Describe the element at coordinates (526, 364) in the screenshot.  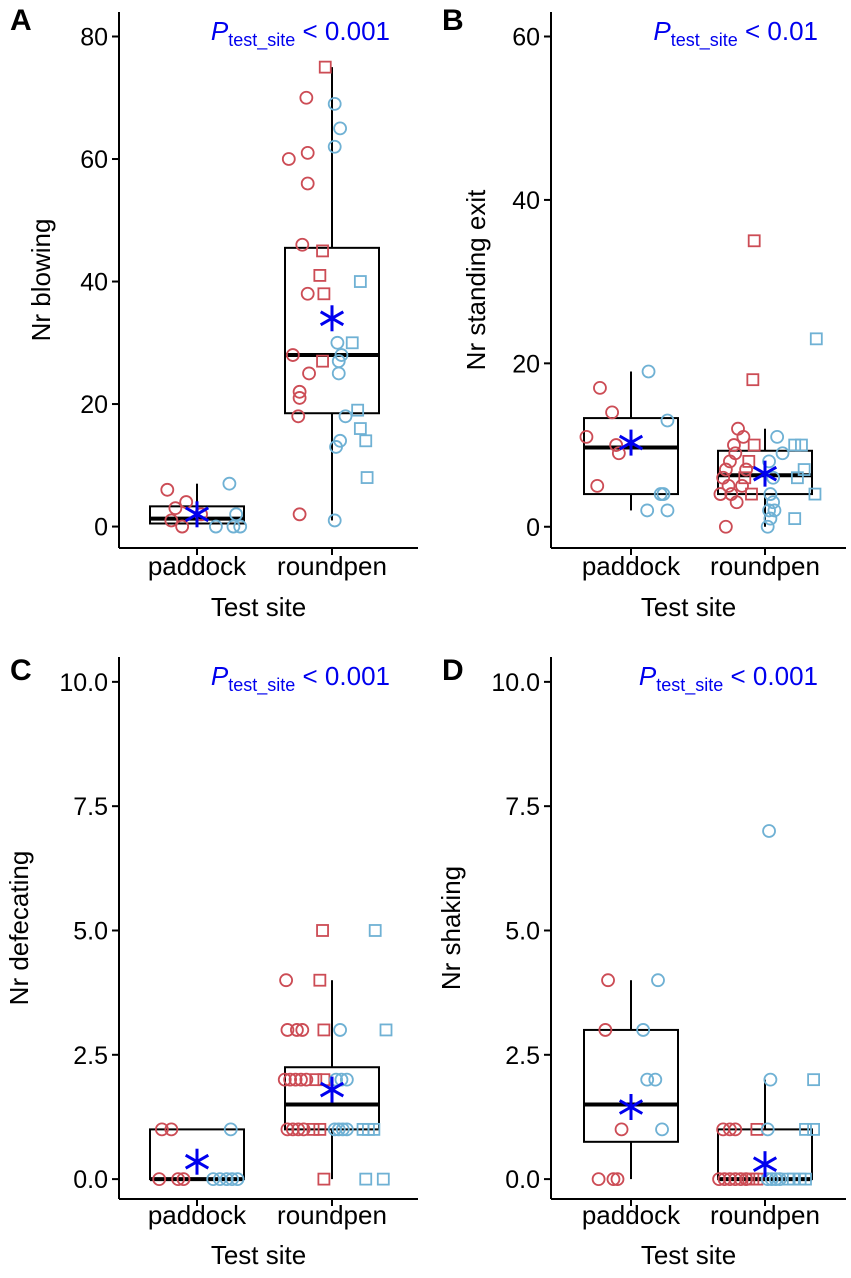
I see `y-tick-label: 20` at that location.